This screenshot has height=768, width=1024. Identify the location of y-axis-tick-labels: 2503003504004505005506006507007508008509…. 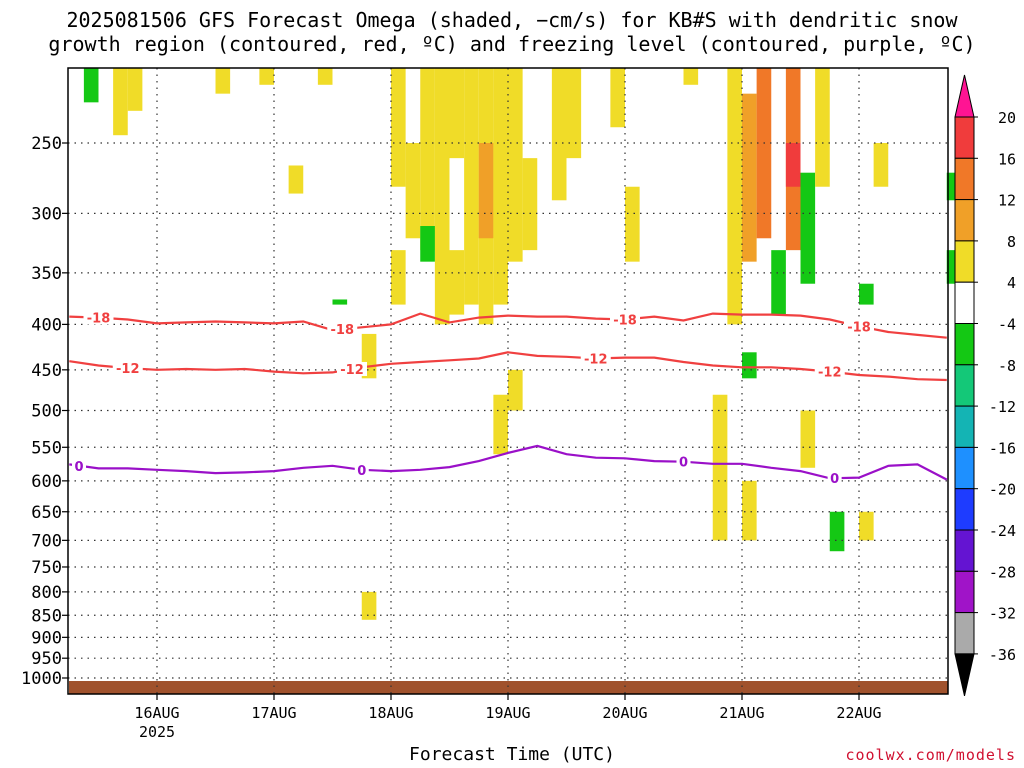
(44, 411).